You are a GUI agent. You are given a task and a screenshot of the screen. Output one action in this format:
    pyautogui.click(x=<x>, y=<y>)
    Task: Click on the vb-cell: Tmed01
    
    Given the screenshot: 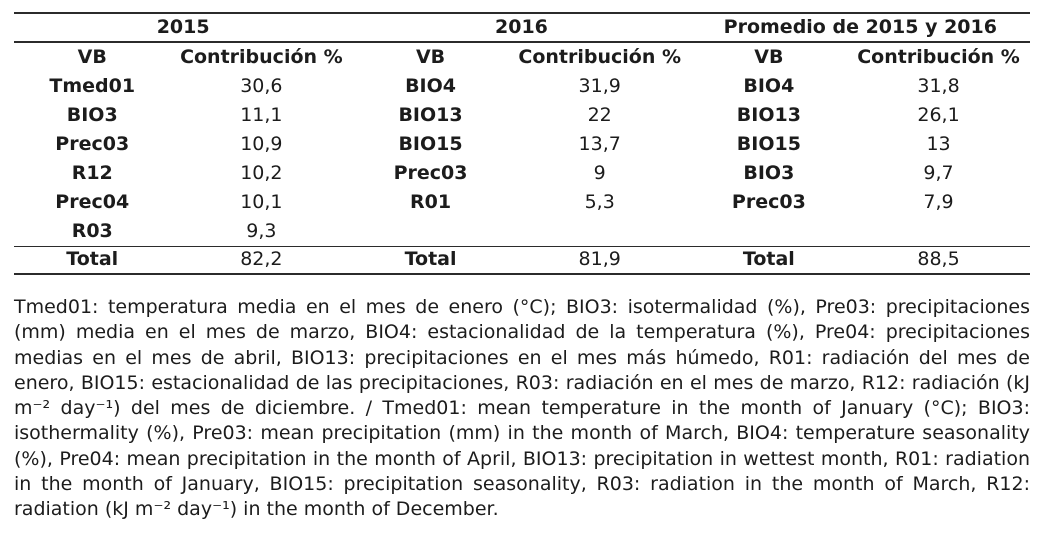 What is the action you would take?
    pyautogui.click(x=92, y=86)
    